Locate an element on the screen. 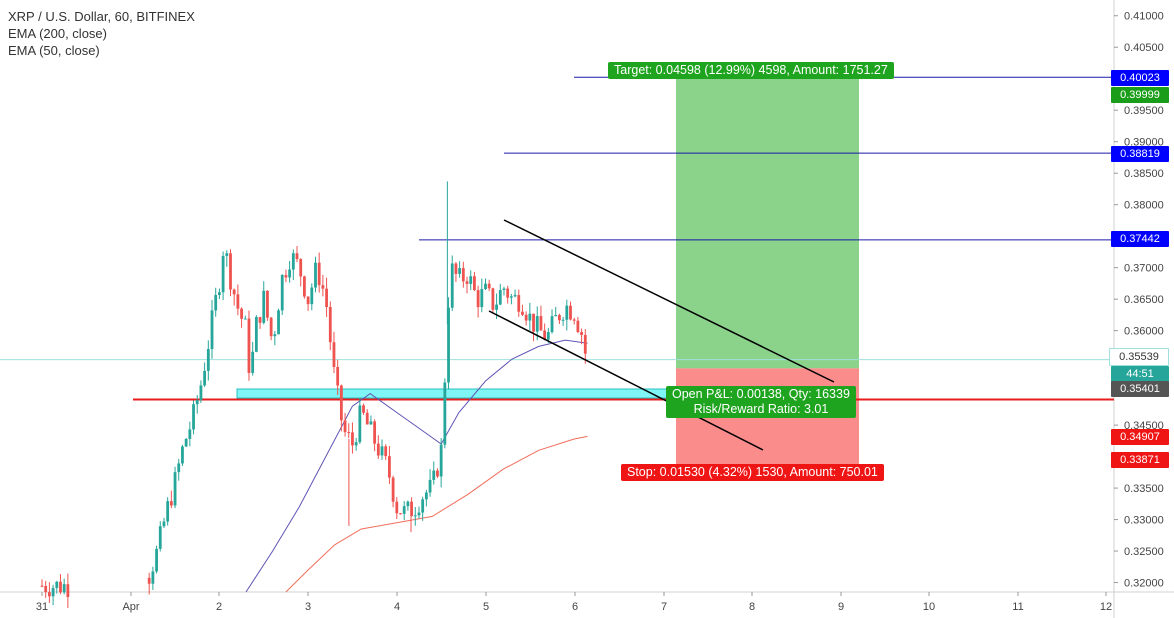 The image size is (1174, 618). x-tick-label: 11 is located at coordinates (1017, 607).